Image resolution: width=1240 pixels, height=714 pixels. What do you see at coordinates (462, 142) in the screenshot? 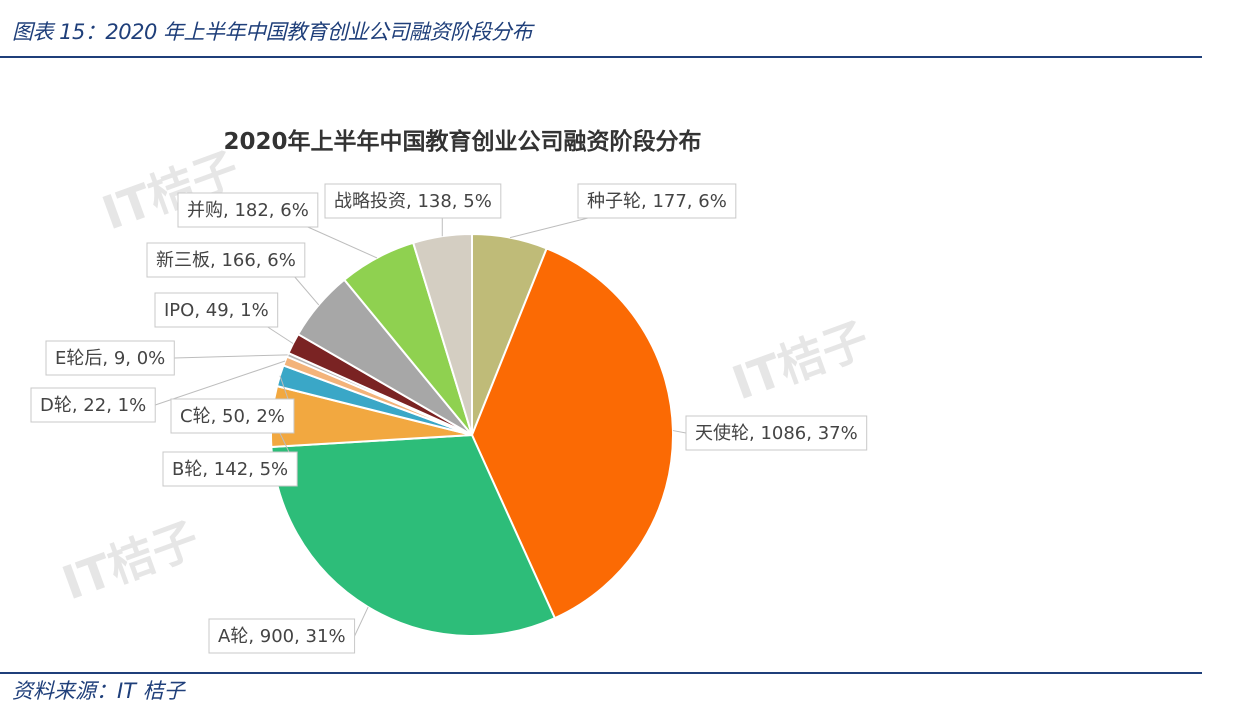
I see `chart-title: 2020年上半年中国教育创业公司融资阶段分布` at bounding box center [462, 142].